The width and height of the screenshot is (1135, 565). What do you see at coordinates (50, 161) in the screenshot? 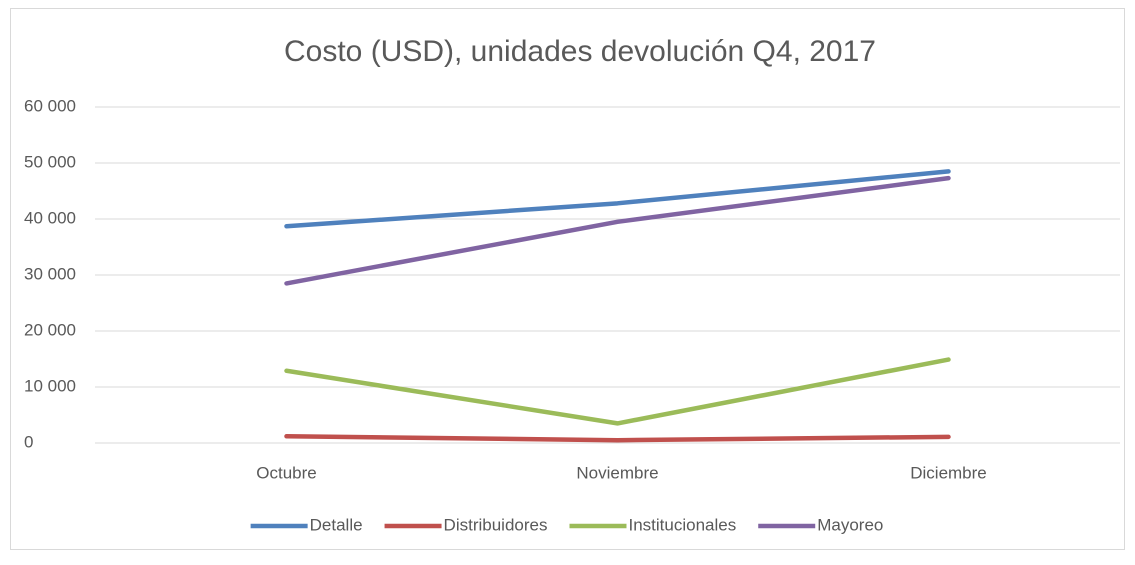
I see `y-tick-label: 50 000` at bounding box center [50, 161].